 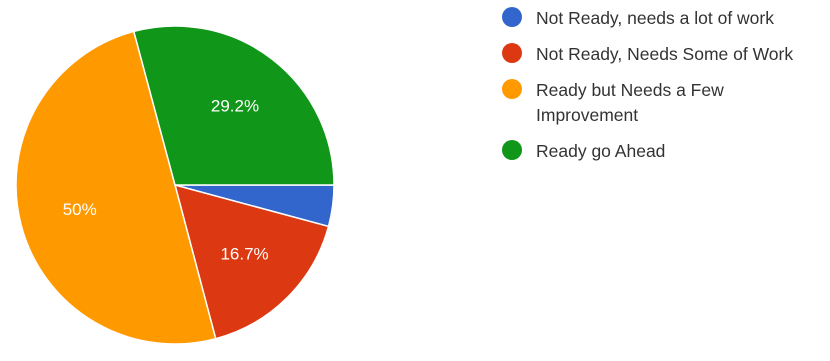 I want to click on slice-data-label-1: 16.7%, so click(x=244, y=253).